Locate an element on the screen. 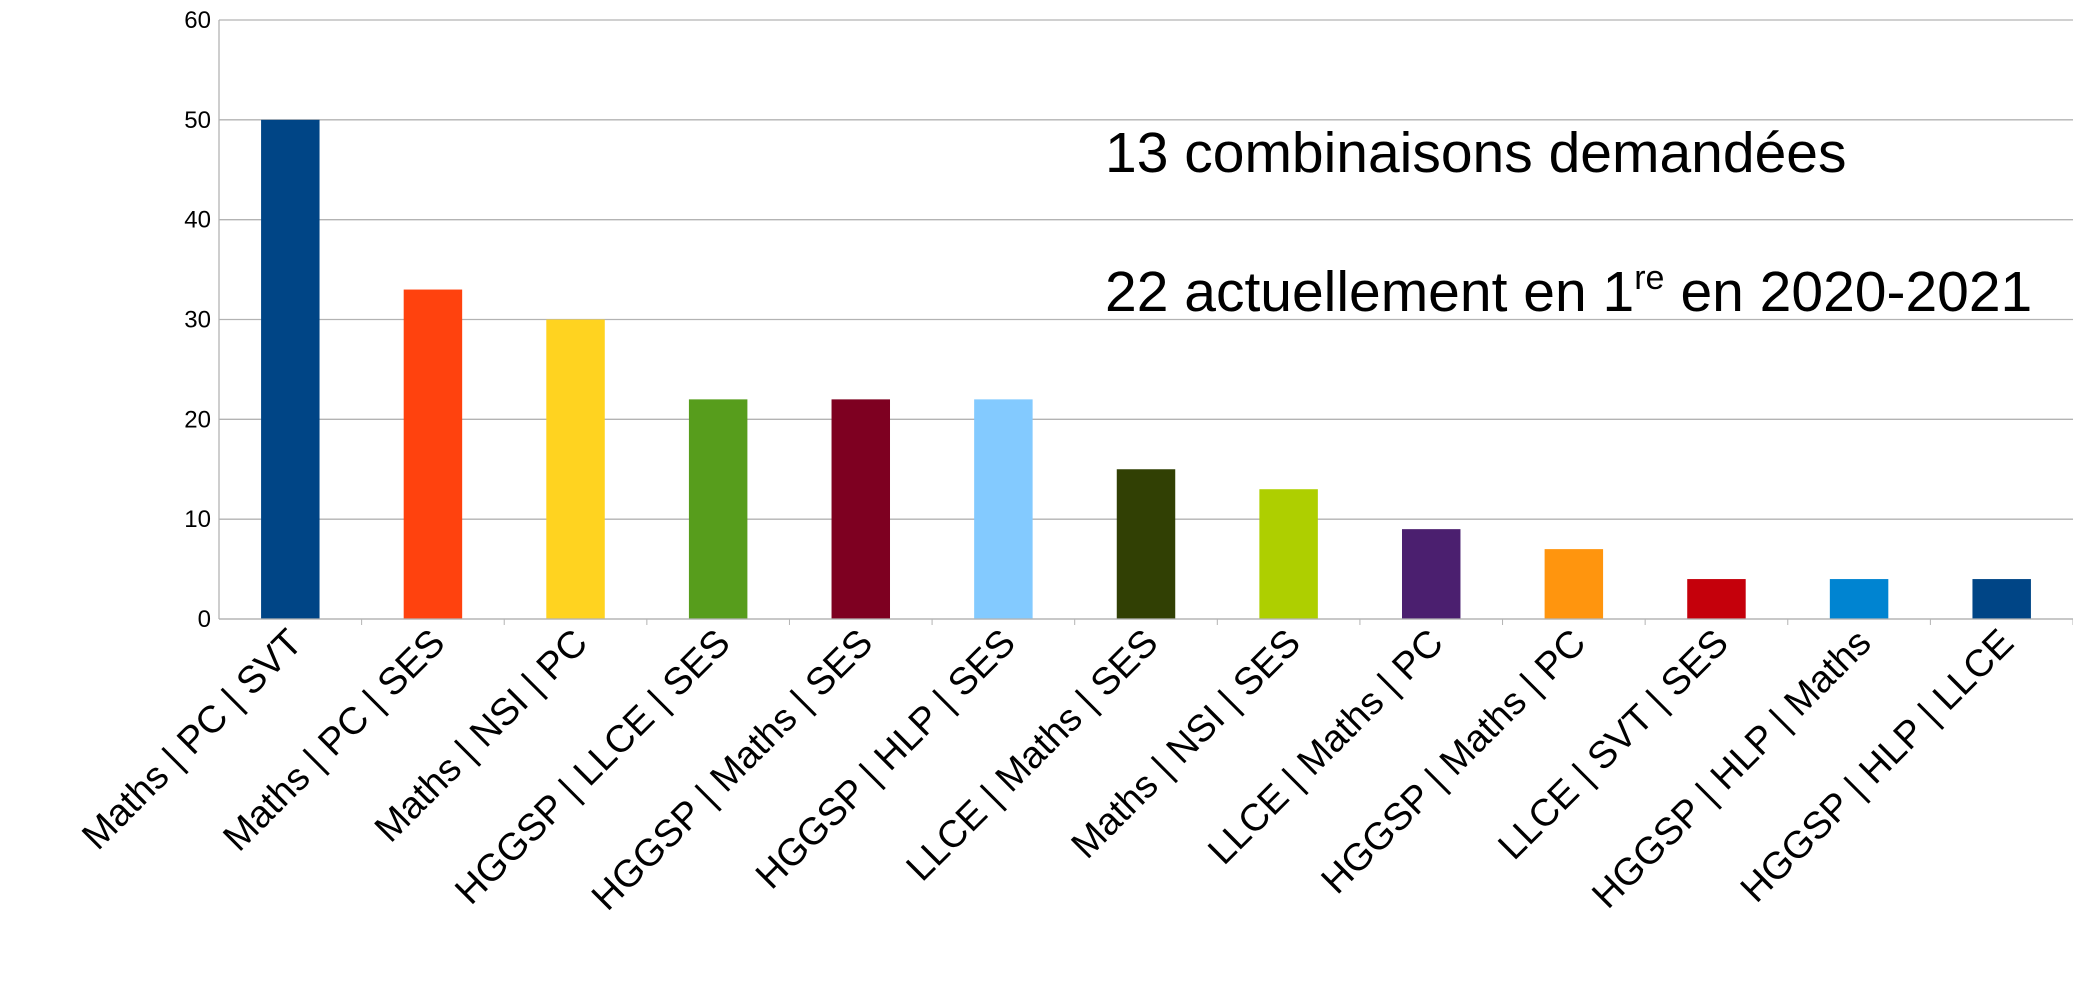 The width and height of the screenshot is (2073, 985). annotation-text: 22 actuellement en 1 is located at coordinates (1369, 292).